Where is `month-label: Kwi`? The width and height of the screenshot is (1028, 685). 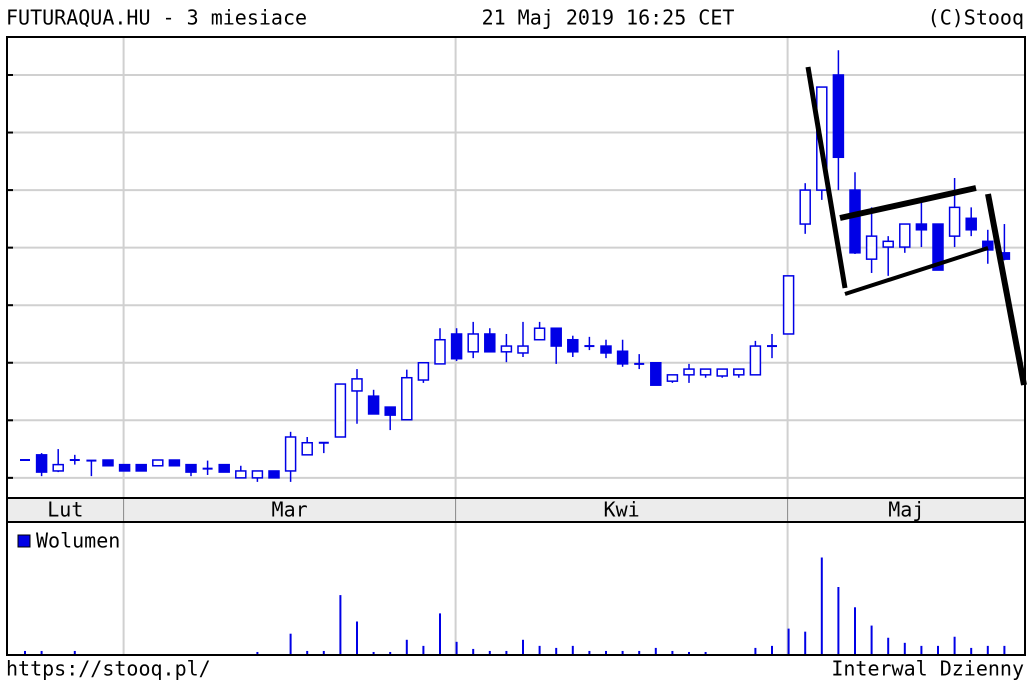 month-label: Kwi is located at coordinates (622, 510).